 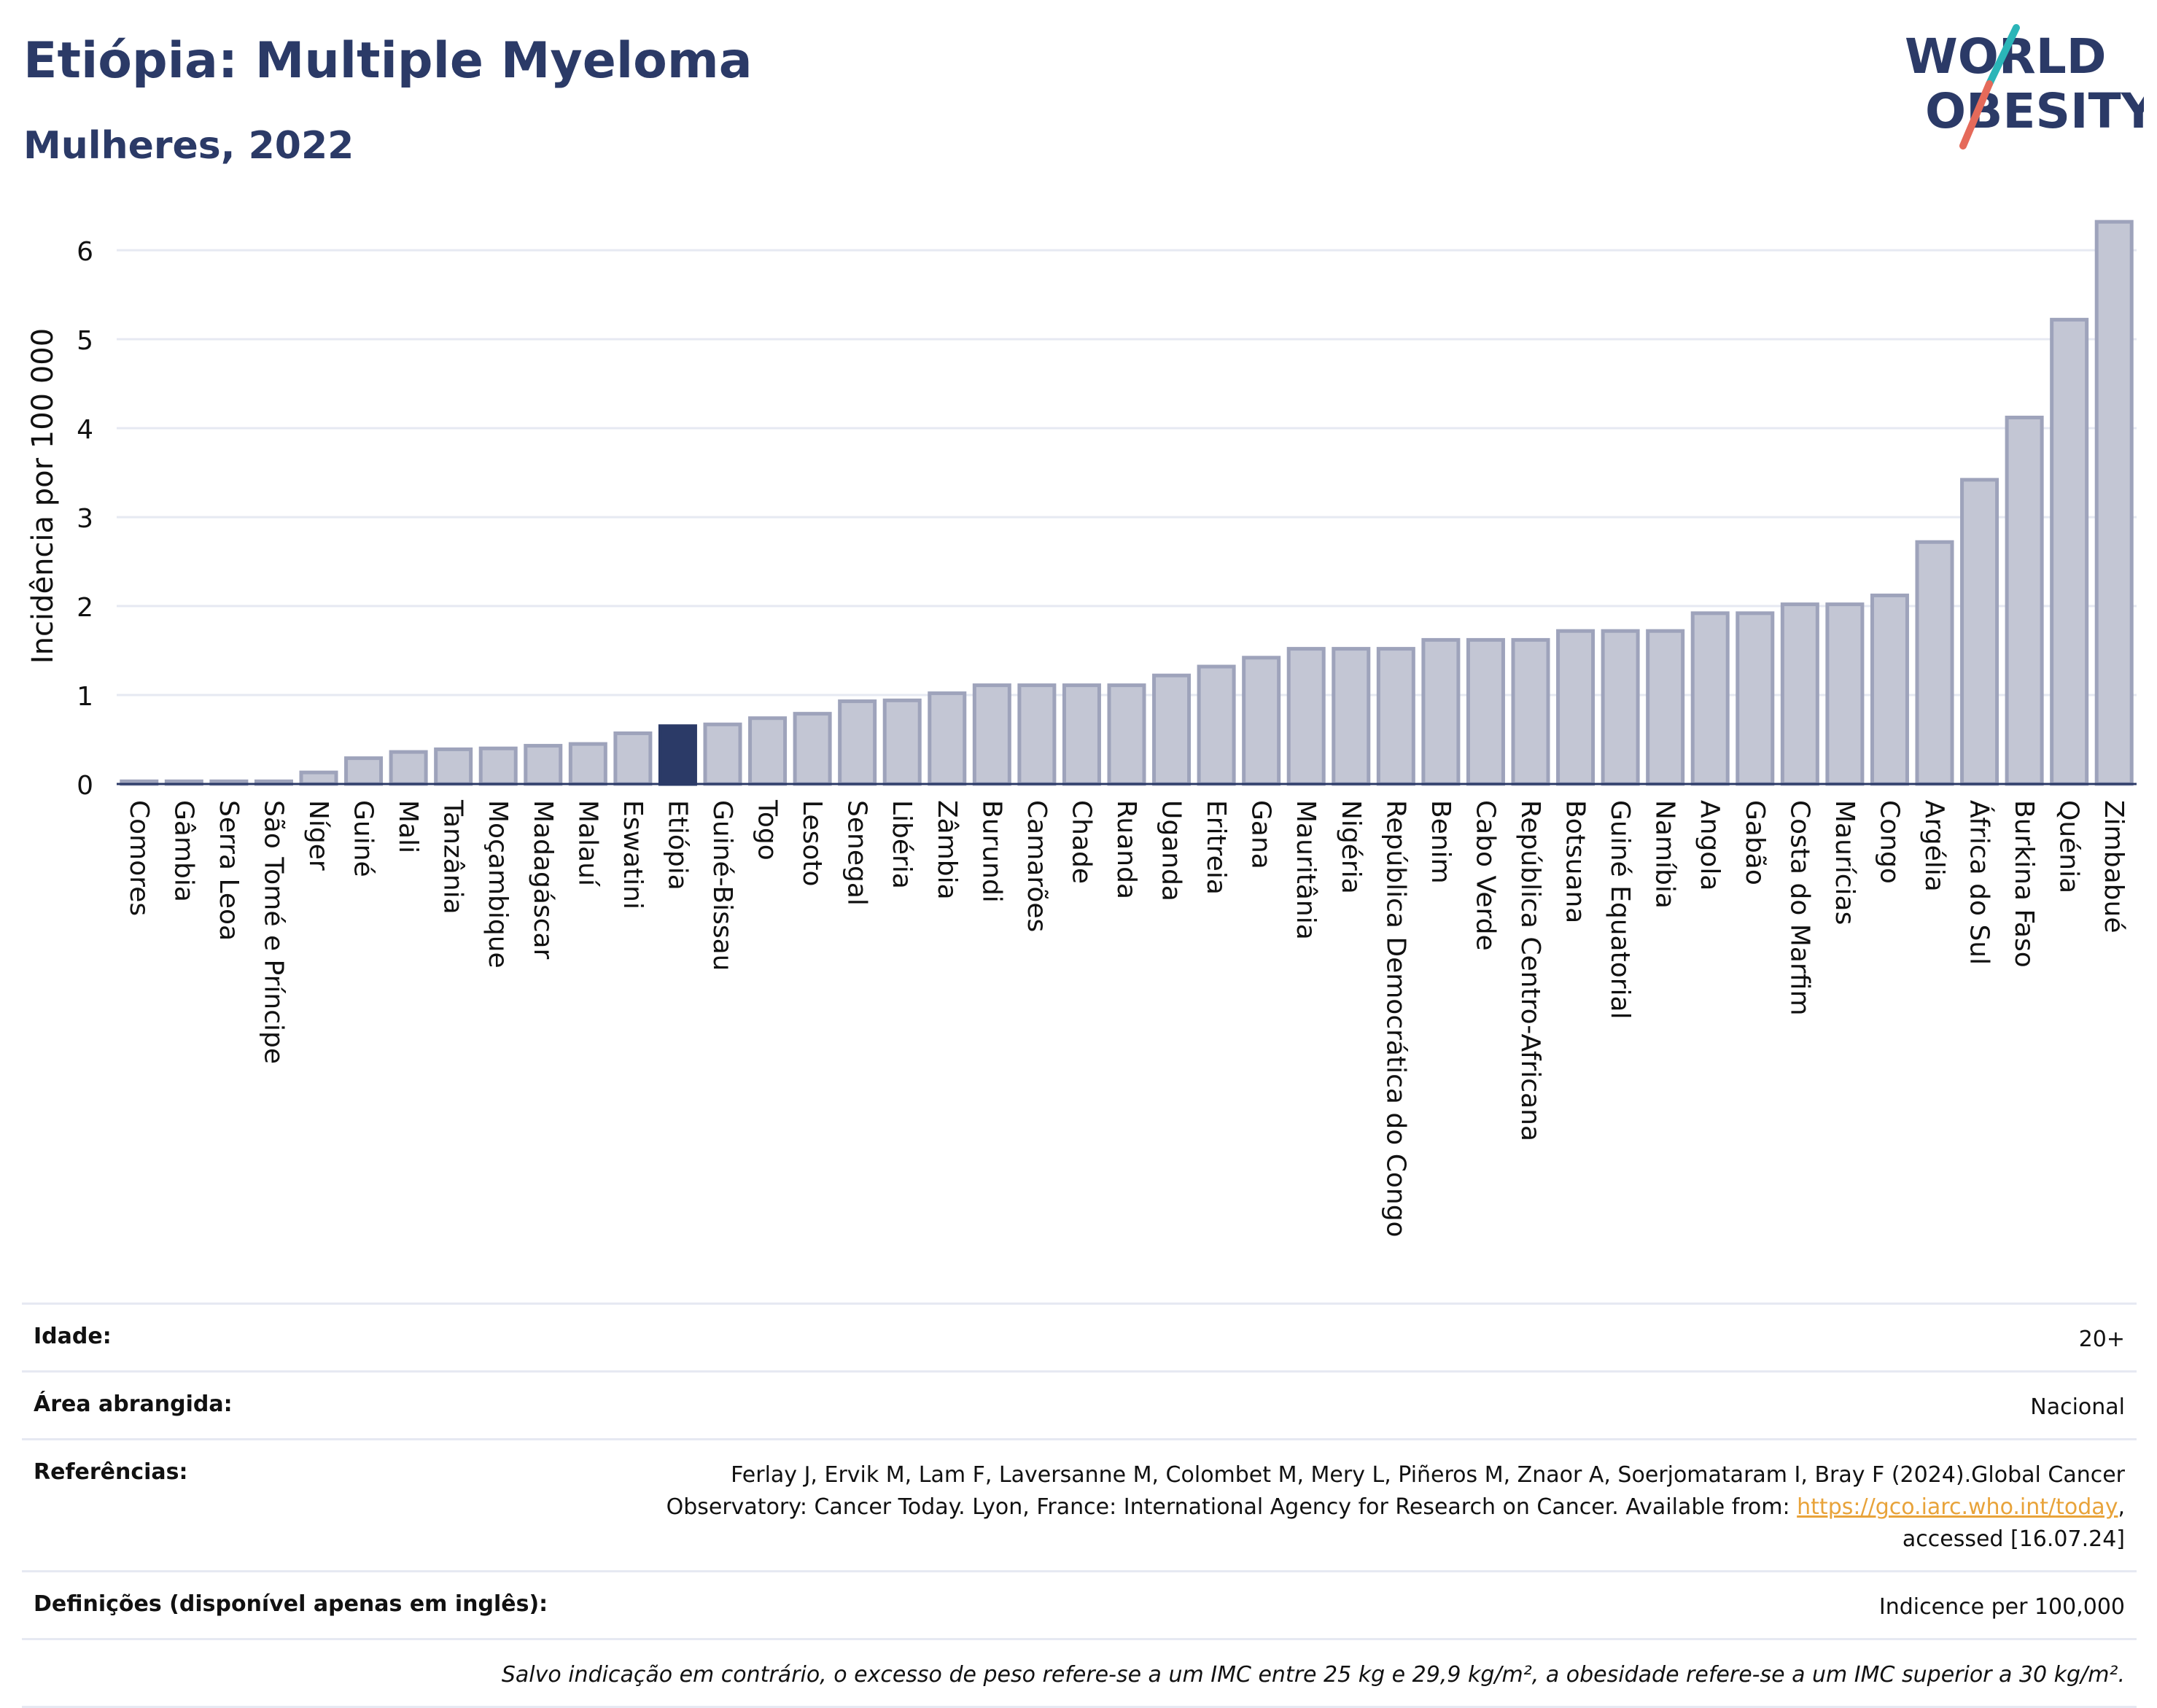 What do you see at coordinates (139, 858) in the screenshot?
I see `x-tick-label: Comores` at bounding box center [139, 858].